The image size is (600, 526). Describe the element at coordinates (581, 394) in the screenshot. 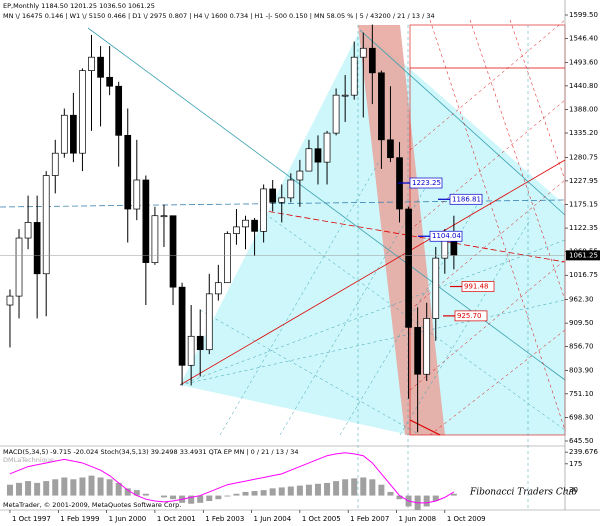

I see `y-tick-label: 751.10` at that location.